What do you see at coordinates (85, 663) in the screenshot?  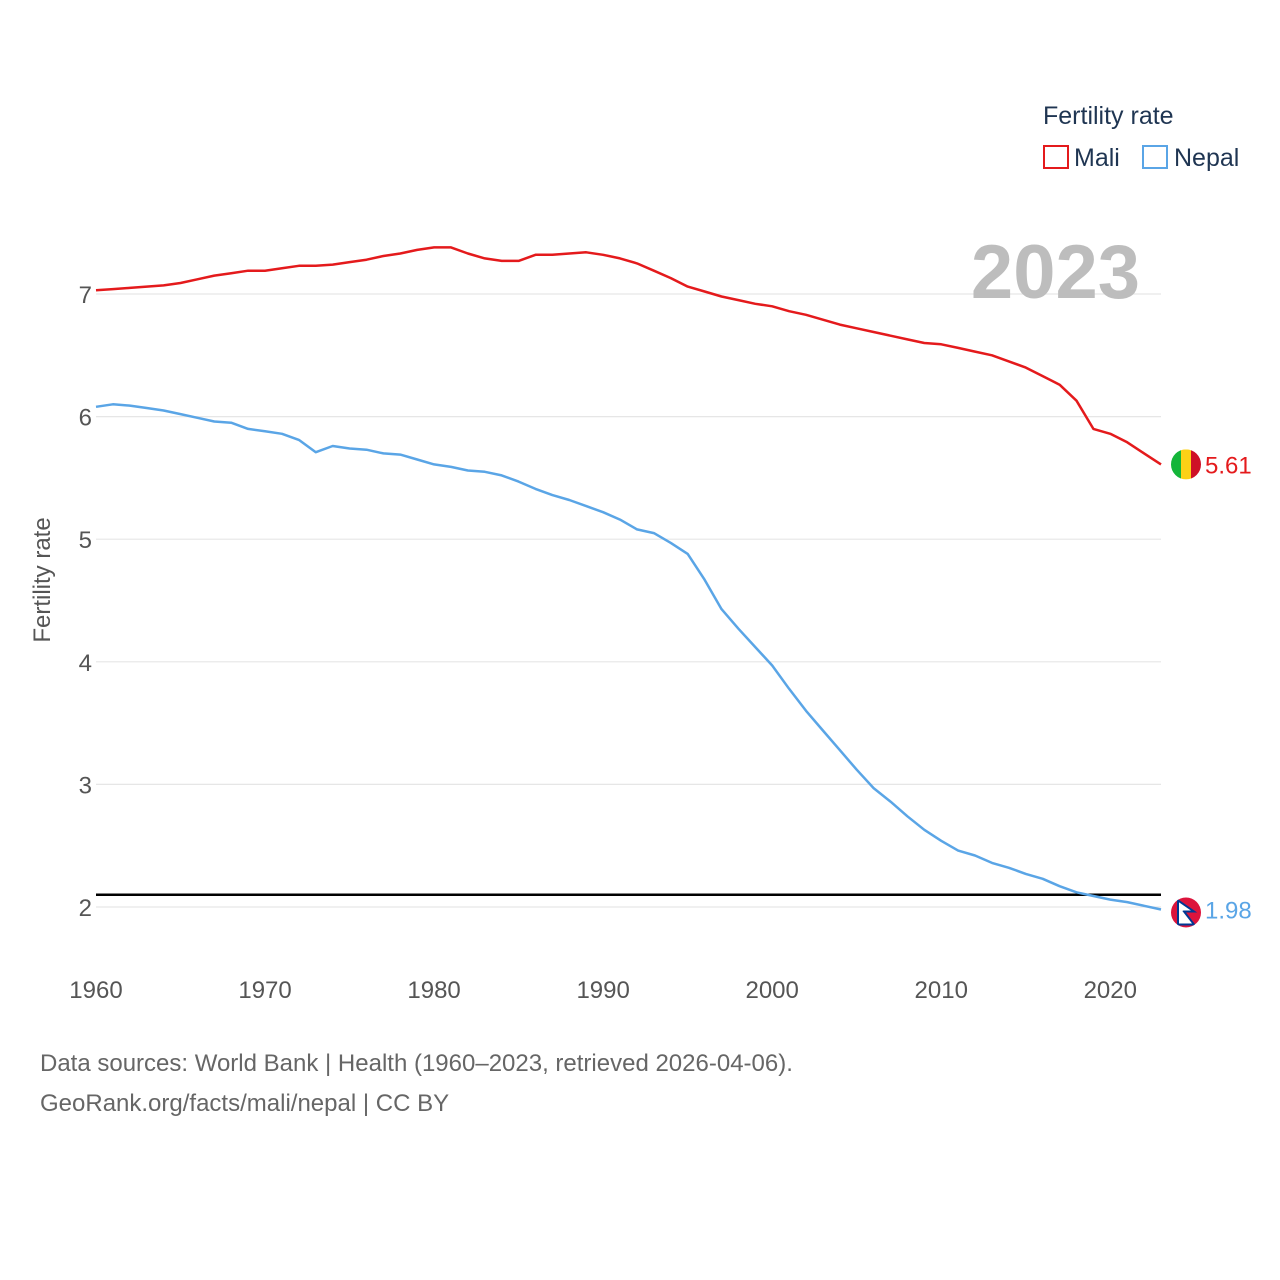 I see `y-tick-label-4: 4` at bounding box center [85, 663].